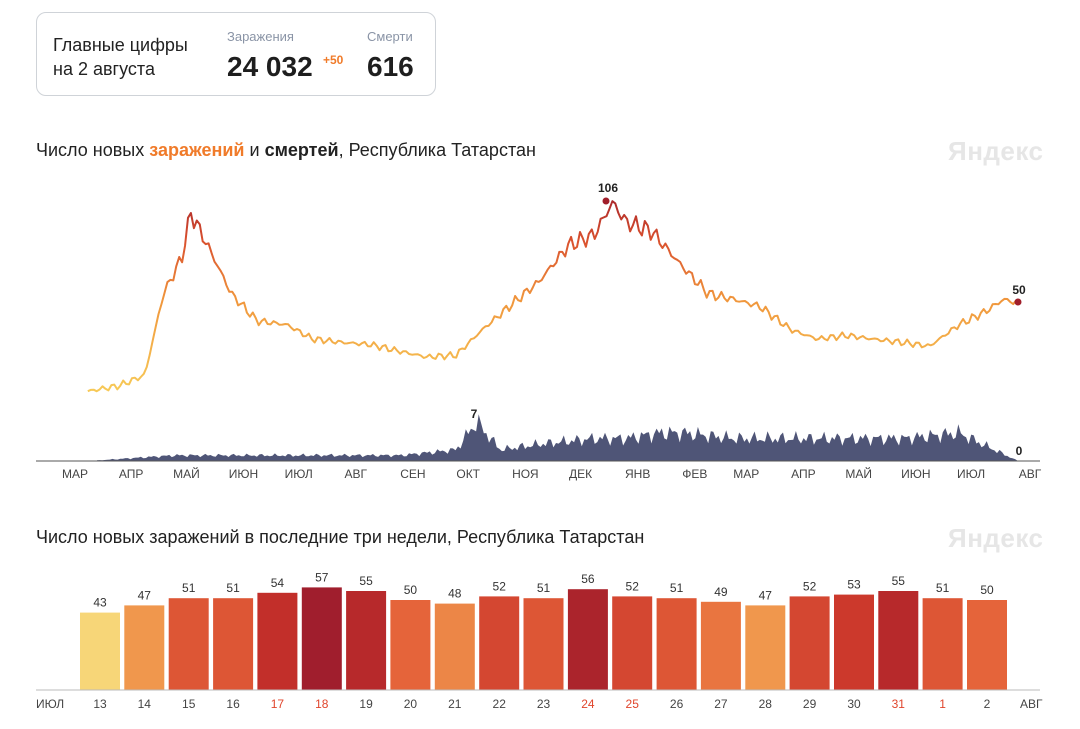  What do you see at coordinates (633, 704) in the screenshot?
I see `bar-category-label: 25` at bounding box center [633, 704].